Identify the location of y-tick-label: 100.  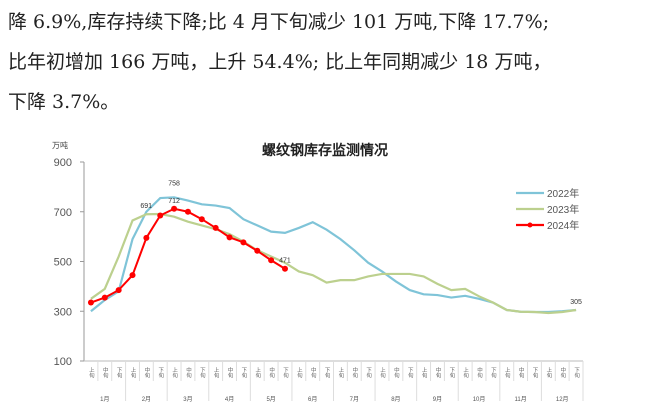
(63, 362).